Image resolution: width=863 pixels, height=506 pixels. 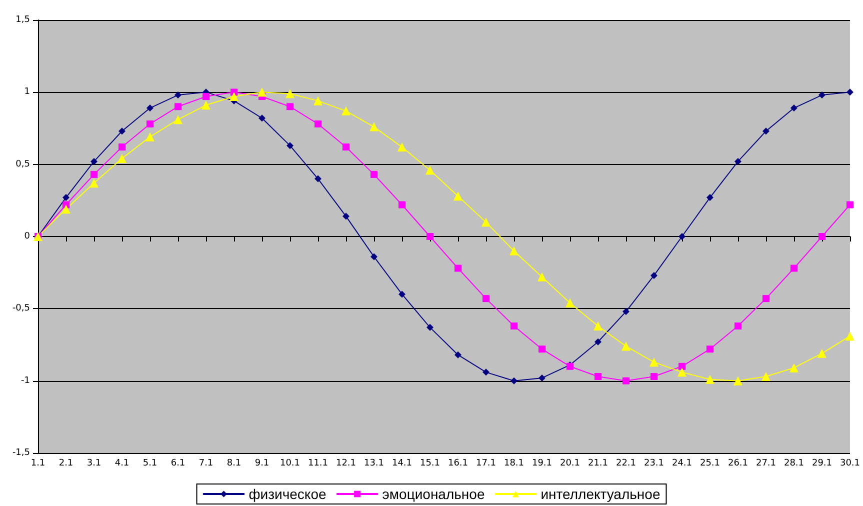 What do you see at coordinates (23, 164) in the screenshot?
I see `y-tick-label: 0,5` at bounding box center [23, 164].